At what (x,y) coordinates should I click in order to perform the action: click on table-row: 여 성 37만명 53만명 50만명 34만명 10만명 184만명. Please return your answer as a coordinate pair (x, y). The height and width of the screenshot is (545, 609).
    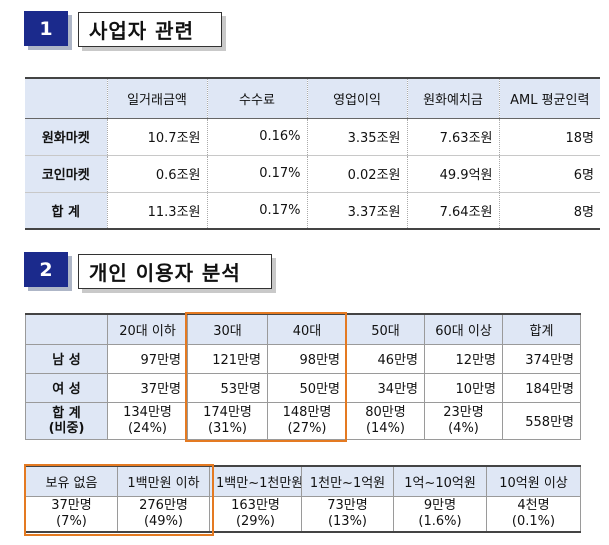
    Looking at the image, I should click on (303, 387).